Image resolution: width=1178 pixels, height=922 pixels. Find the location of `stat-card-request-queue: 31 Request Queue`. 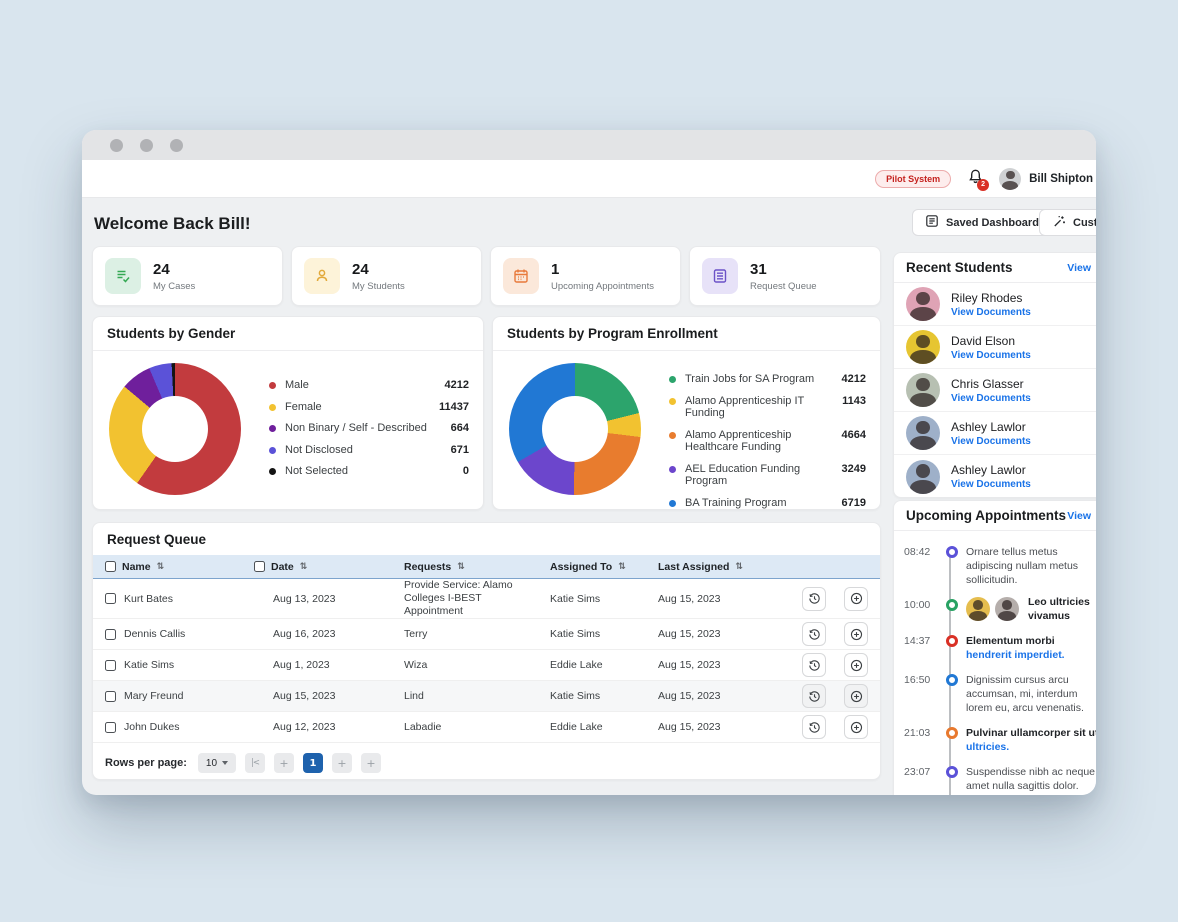

stat-card-request-queue: 31 Request Queue is located at coordinates (785, 276).